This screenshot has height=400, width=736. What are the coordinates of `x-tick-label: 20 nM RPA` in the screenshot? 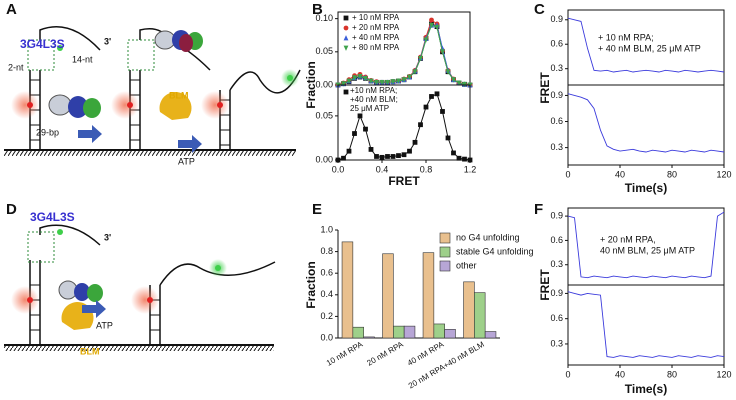 It's located at (385, 353).